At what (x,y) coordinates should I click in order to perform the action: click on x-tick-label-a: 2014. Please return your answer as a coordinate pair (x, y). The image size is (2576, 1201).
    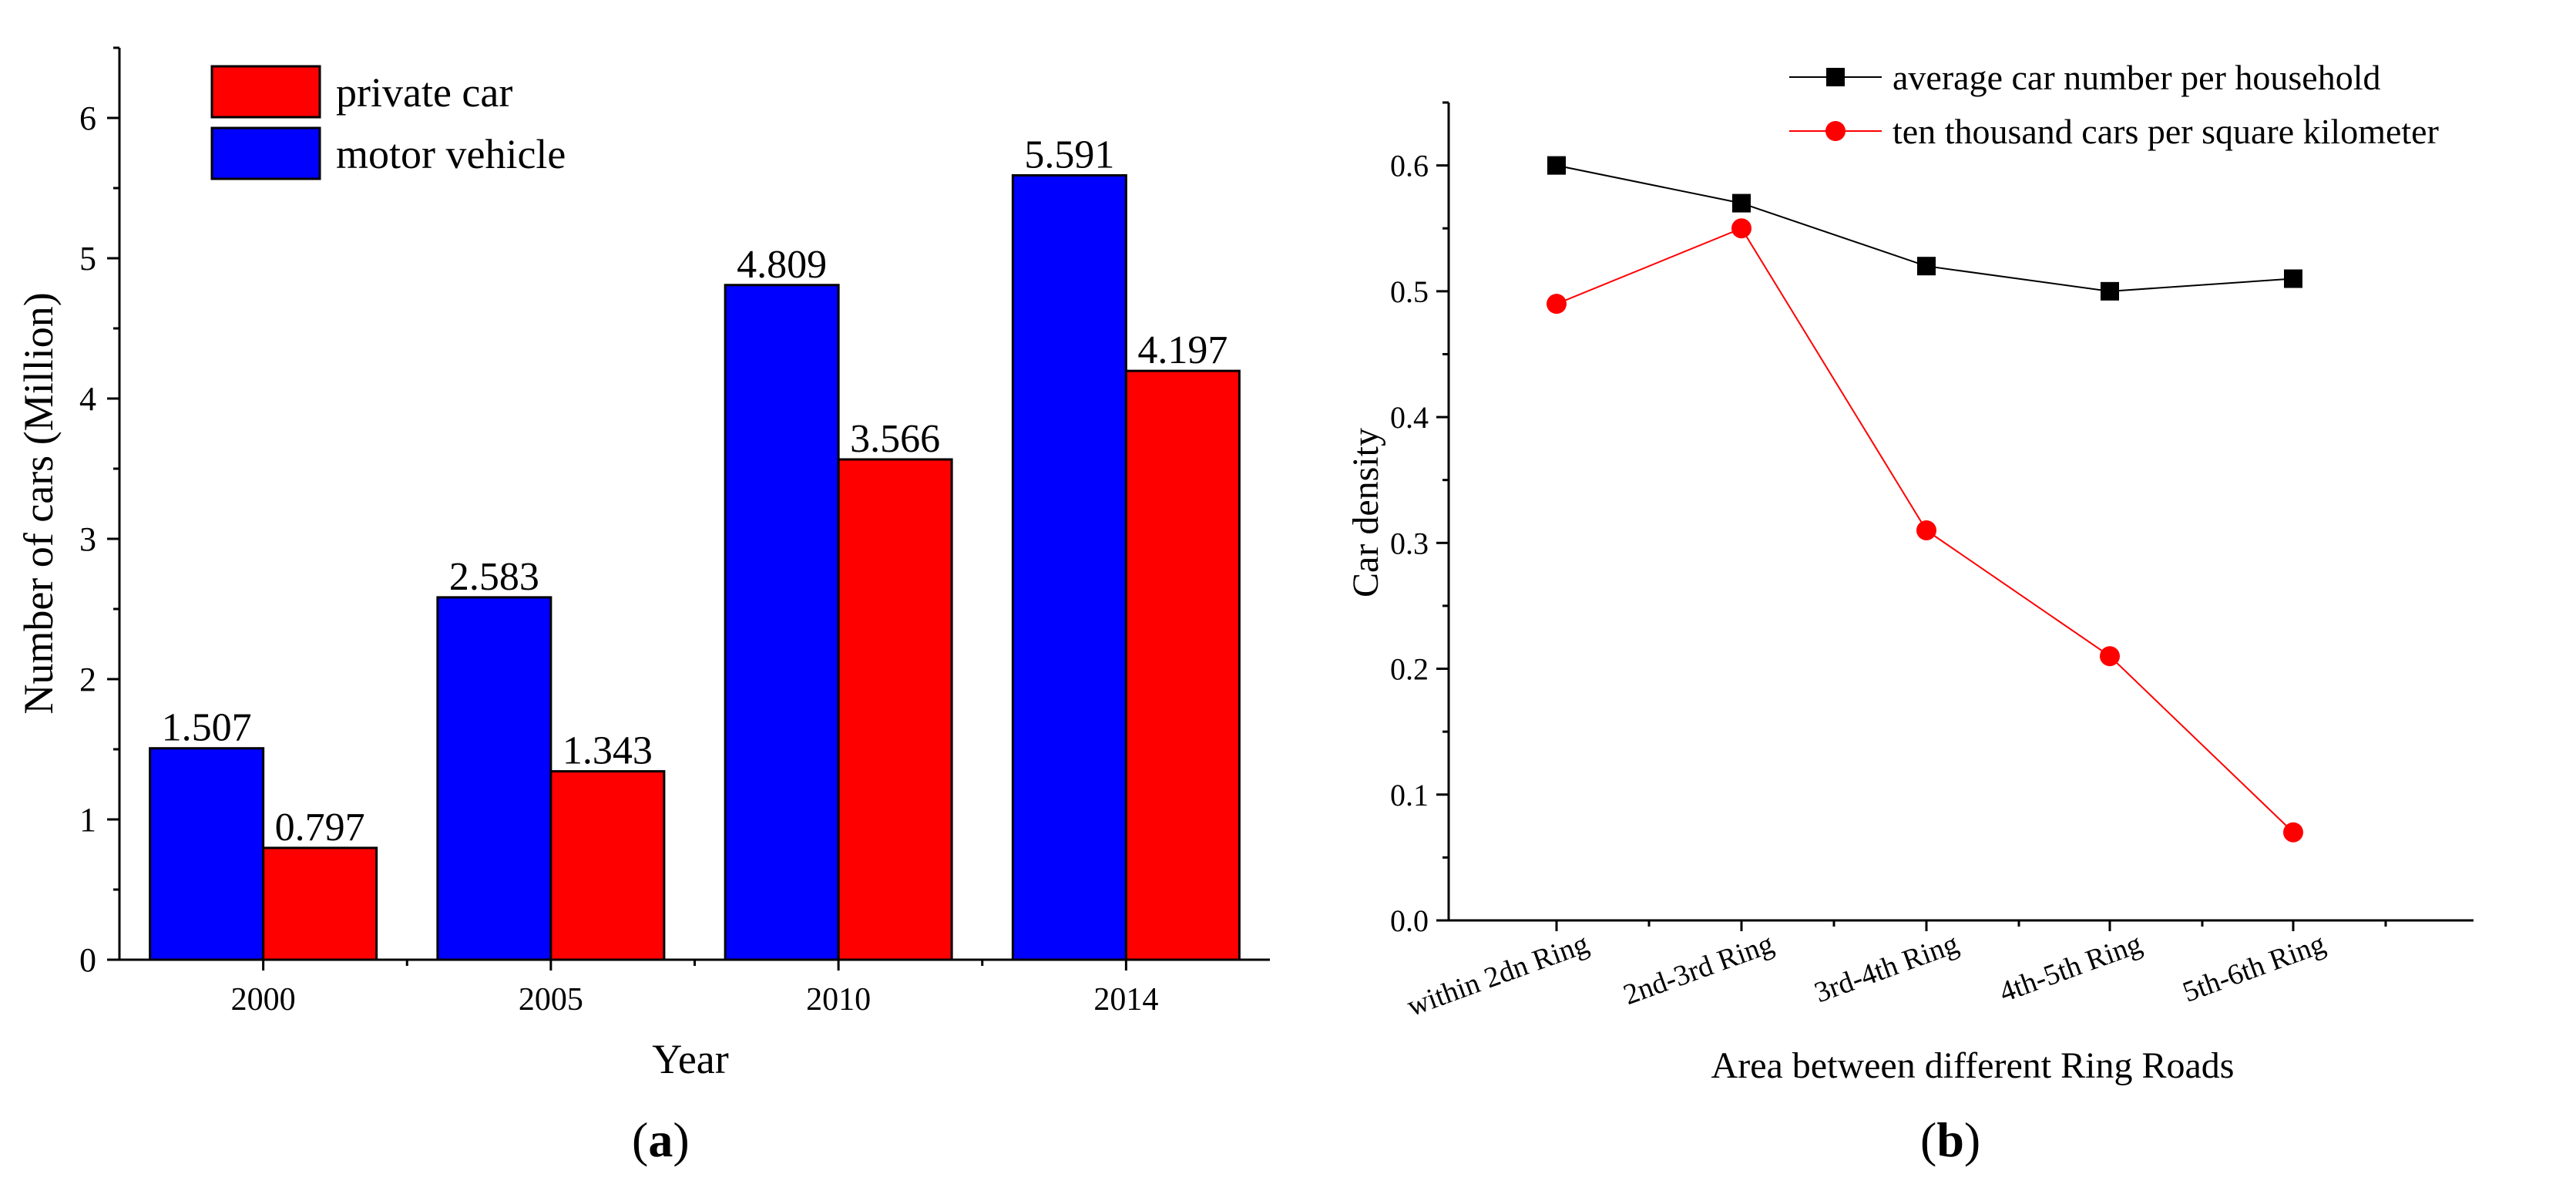
    Looking at the image, I should click on (1125, 1000).